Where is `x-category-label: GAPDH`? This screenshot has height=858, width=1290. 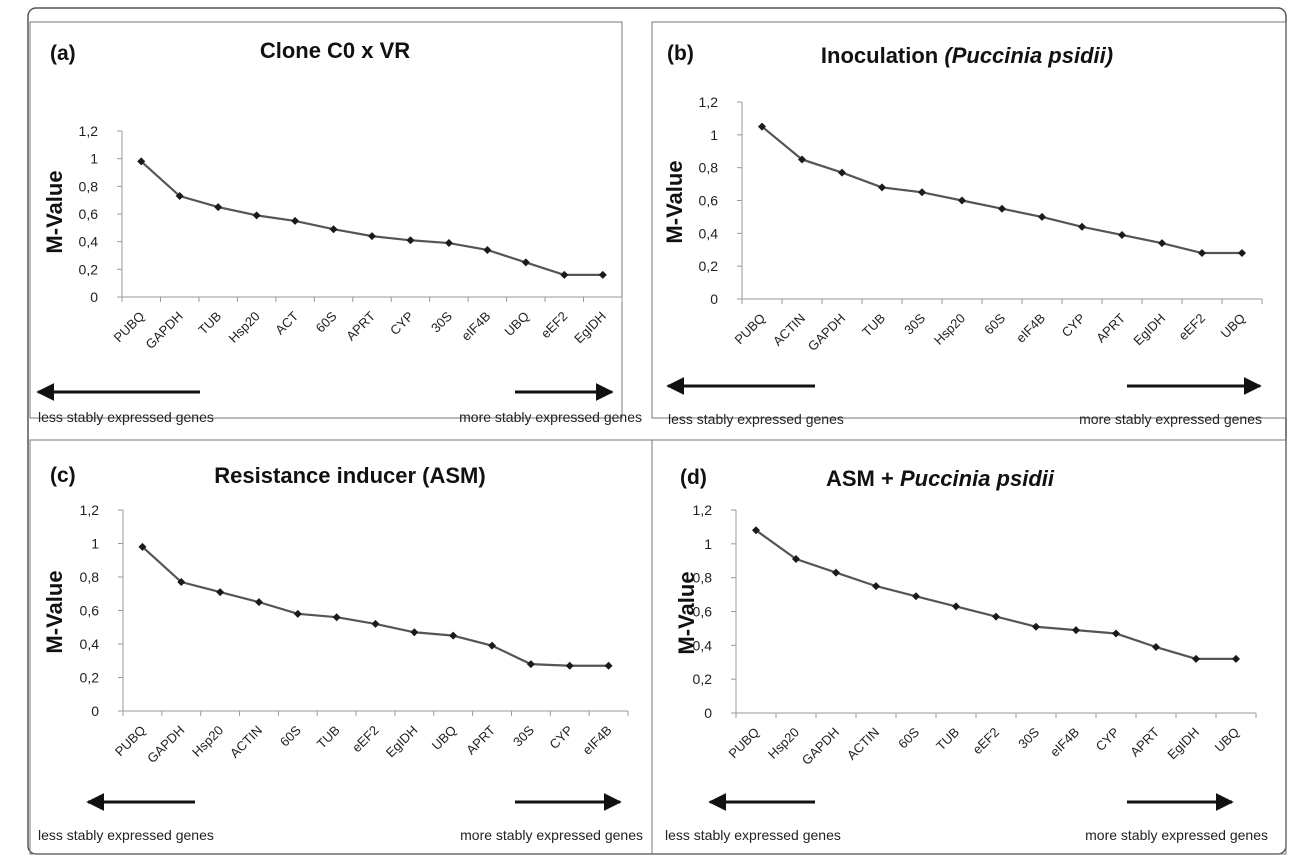 x-category-label: GAPDH is located at coordinates (165, 744).